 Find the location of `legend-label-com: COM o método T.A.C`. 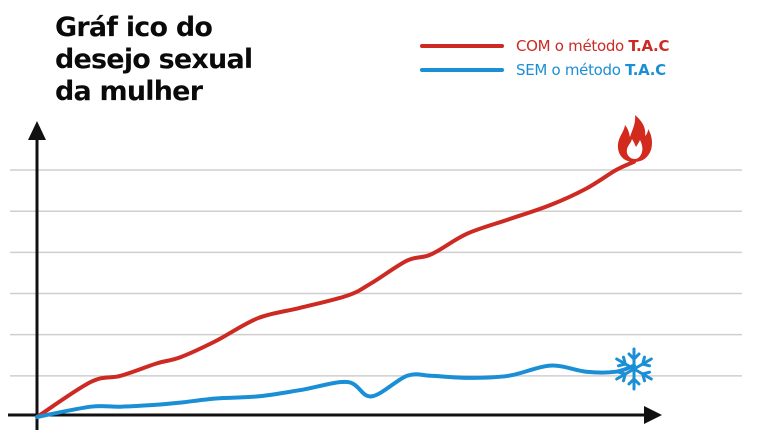

legend-label-com: COM o método T.A.C is located at coordinates (592, 46).